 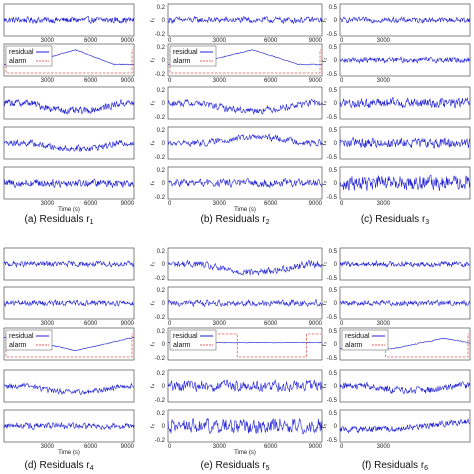 I want to click on legend-residual-label: residual, so click(x=357, y=336).